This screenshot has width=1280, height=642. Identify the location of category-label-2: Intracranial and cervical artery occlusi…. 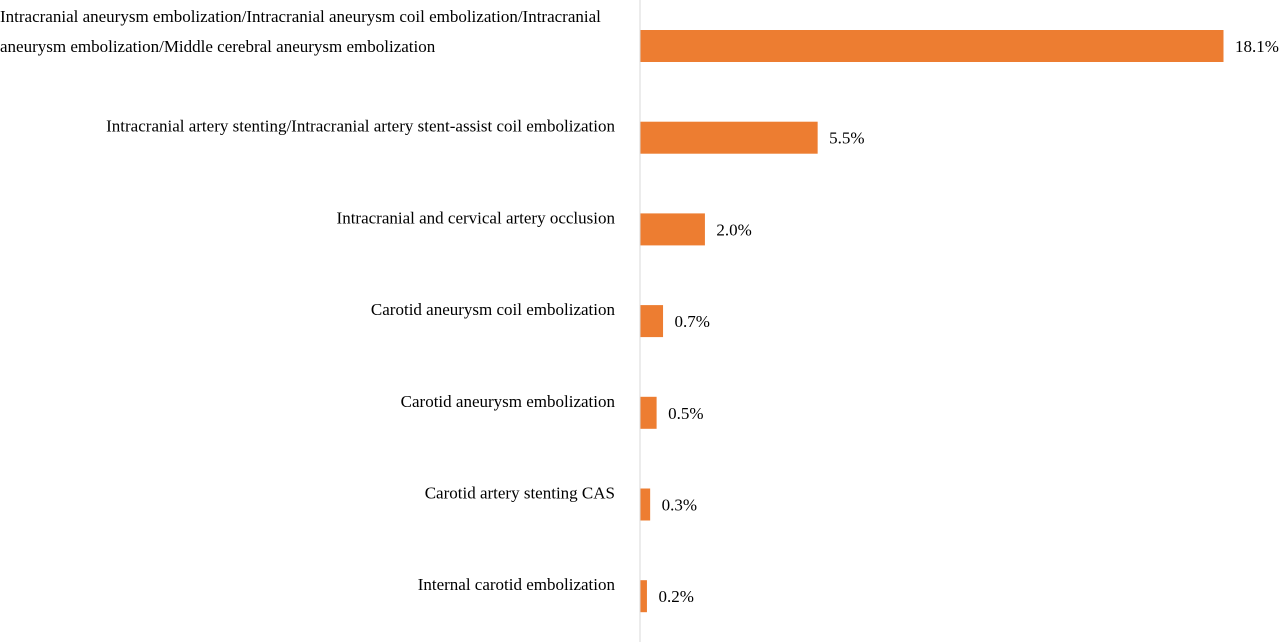
(476, 217).